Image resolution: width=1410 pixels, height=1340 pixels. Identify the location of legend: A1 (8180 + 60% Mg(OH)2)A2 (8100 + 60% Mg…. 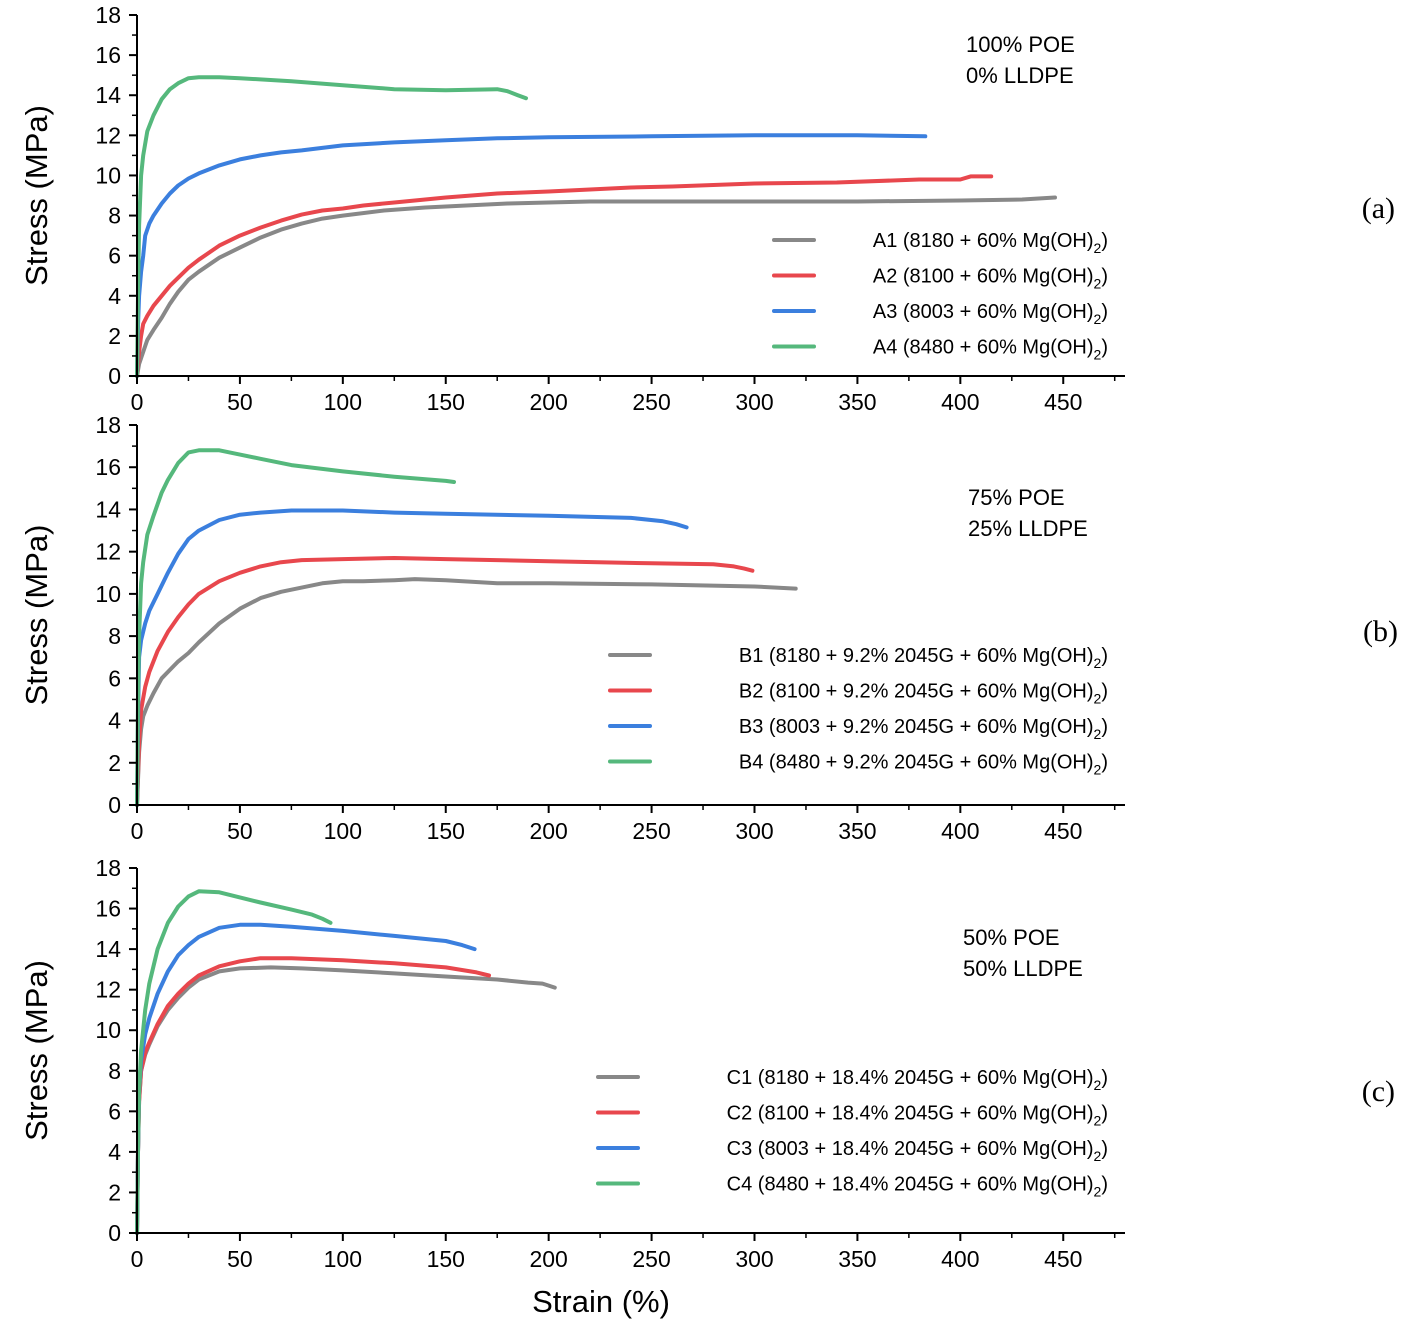
(940, 296).